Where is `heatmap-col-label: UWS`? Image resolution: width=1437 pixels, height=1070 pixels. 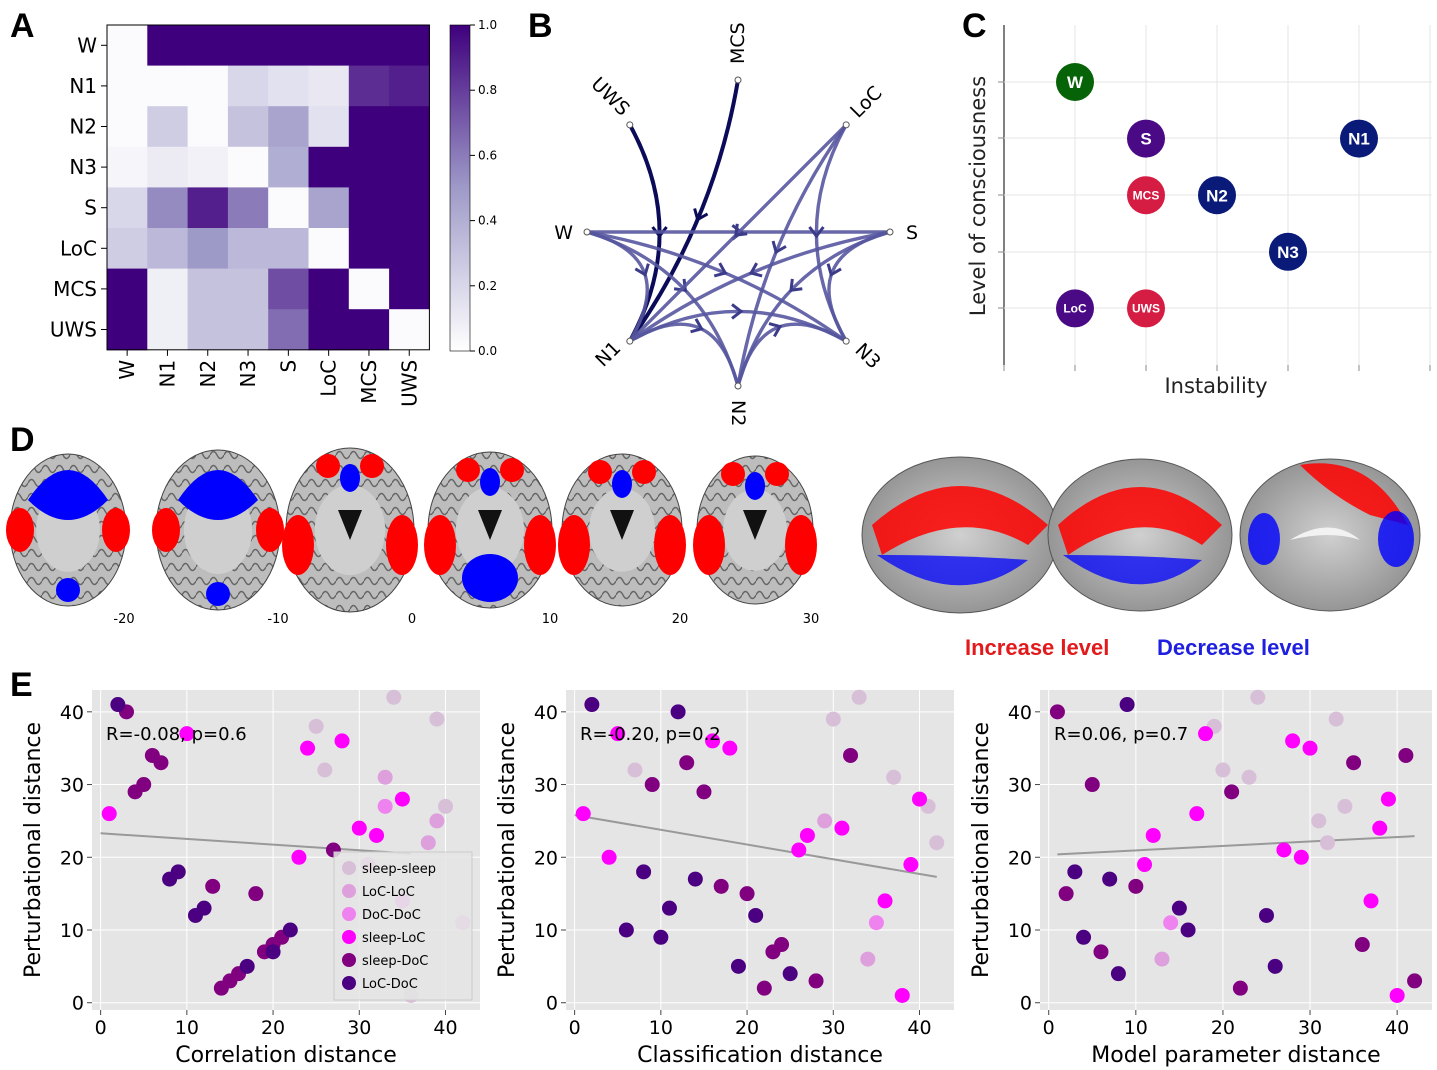
heatmap-col-label: UWS is located at coordinates (409, 383).